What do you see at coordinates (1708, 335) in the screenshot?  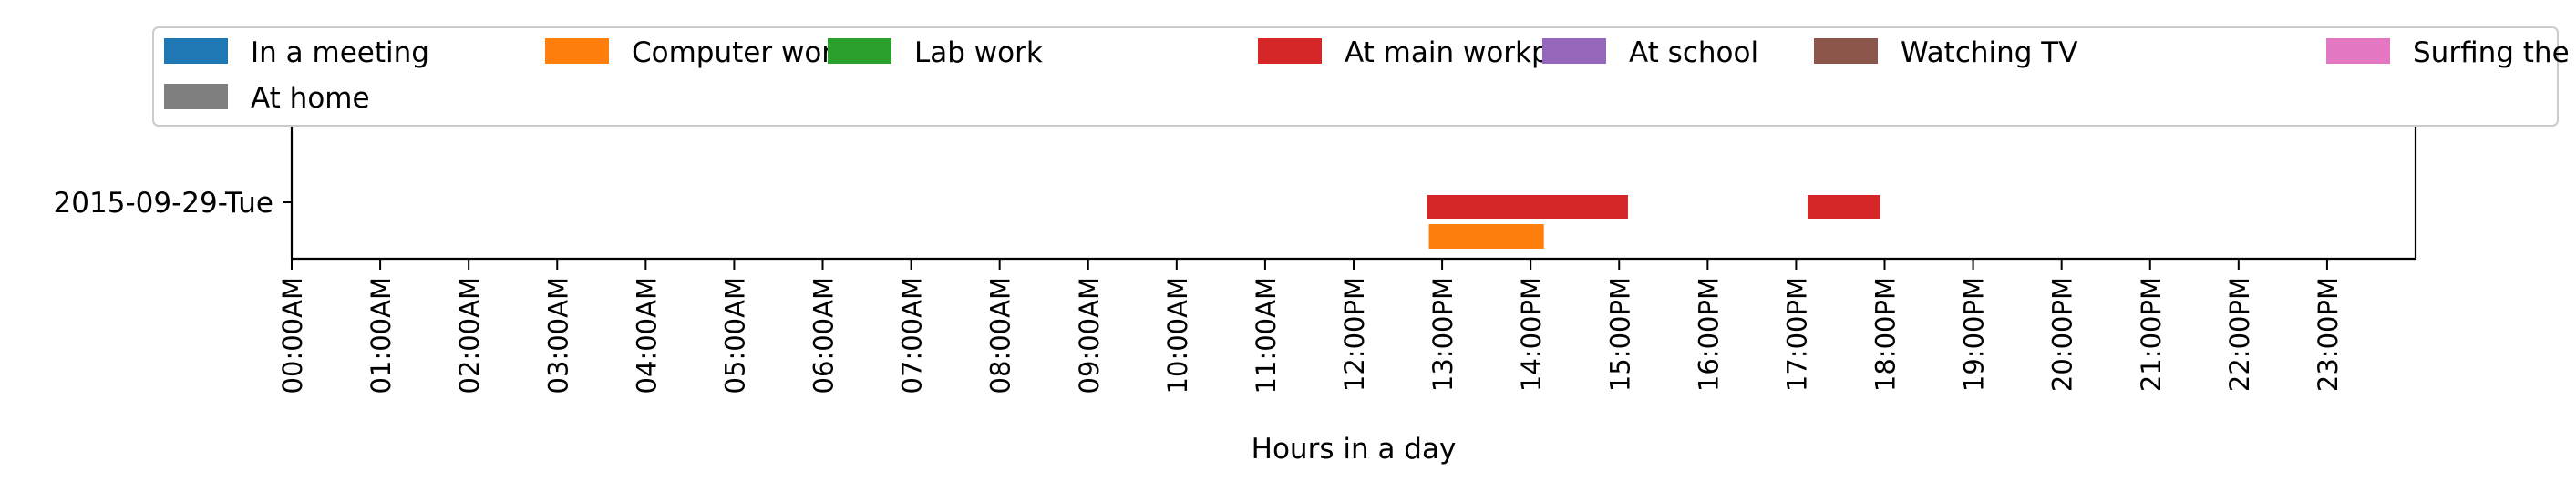 I see `x-tick-label: 16:00PM` at bounding box center [1708, 335].